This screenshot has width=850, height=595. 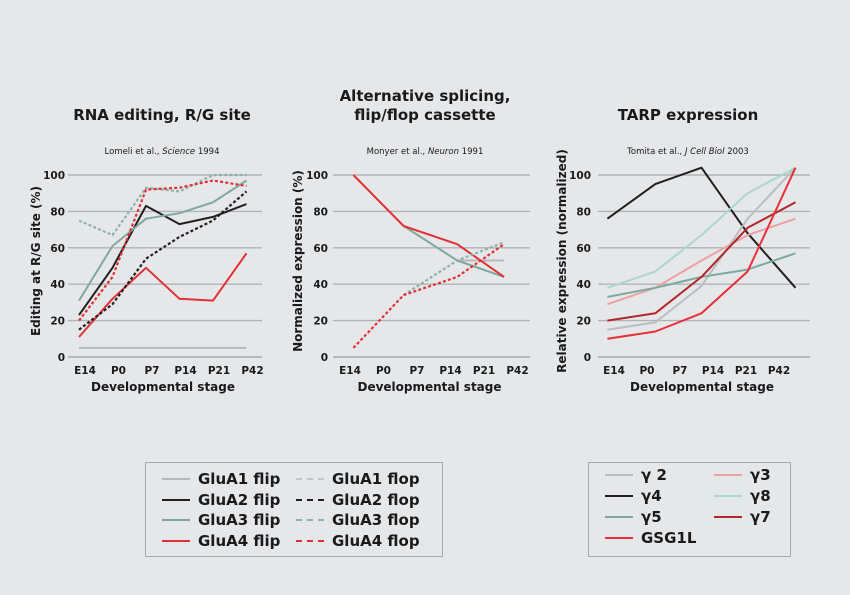 I want to click on y-axis-title: Normalized expression (%), so click(x=298, y=261).